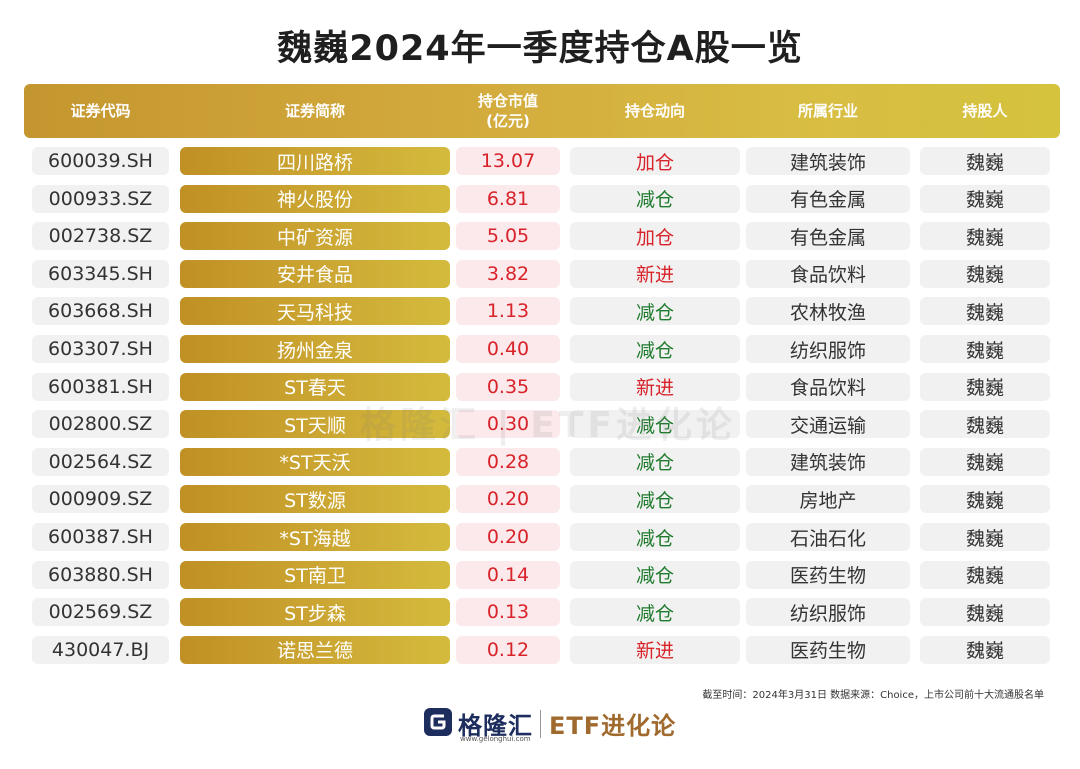 This screenshot has width=1080, height=769. What do you see at coordinates (315, 311) in the screenshot?
I see `stock-name: 天马科技` at bounding box center [315, 311].